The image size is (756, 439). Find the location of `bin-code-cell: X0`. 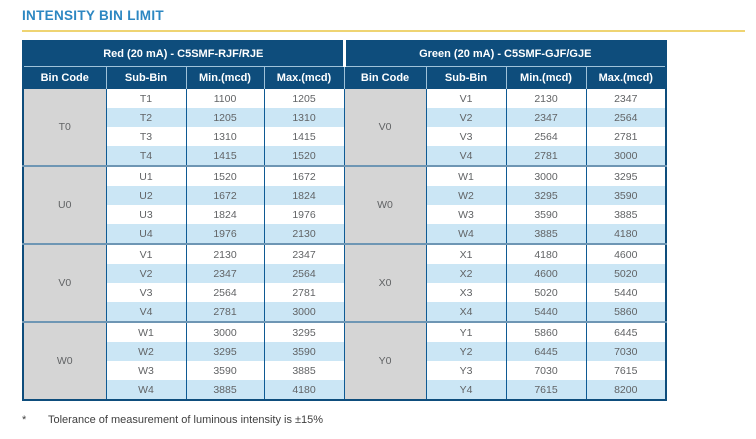

bin-code-cell: X0 is located at coordinates (385, 282).